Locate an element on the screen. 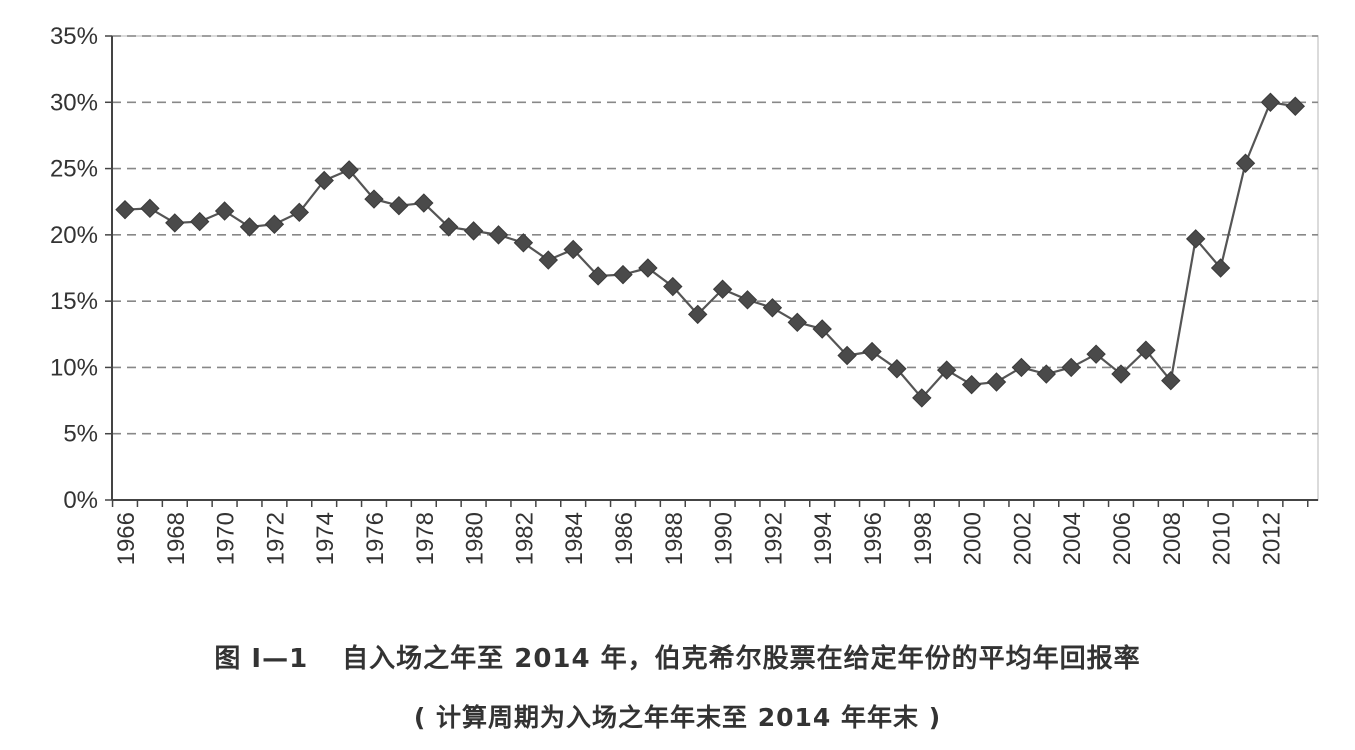  x-tick-label: 1968 is located at coordinates (176, 538).